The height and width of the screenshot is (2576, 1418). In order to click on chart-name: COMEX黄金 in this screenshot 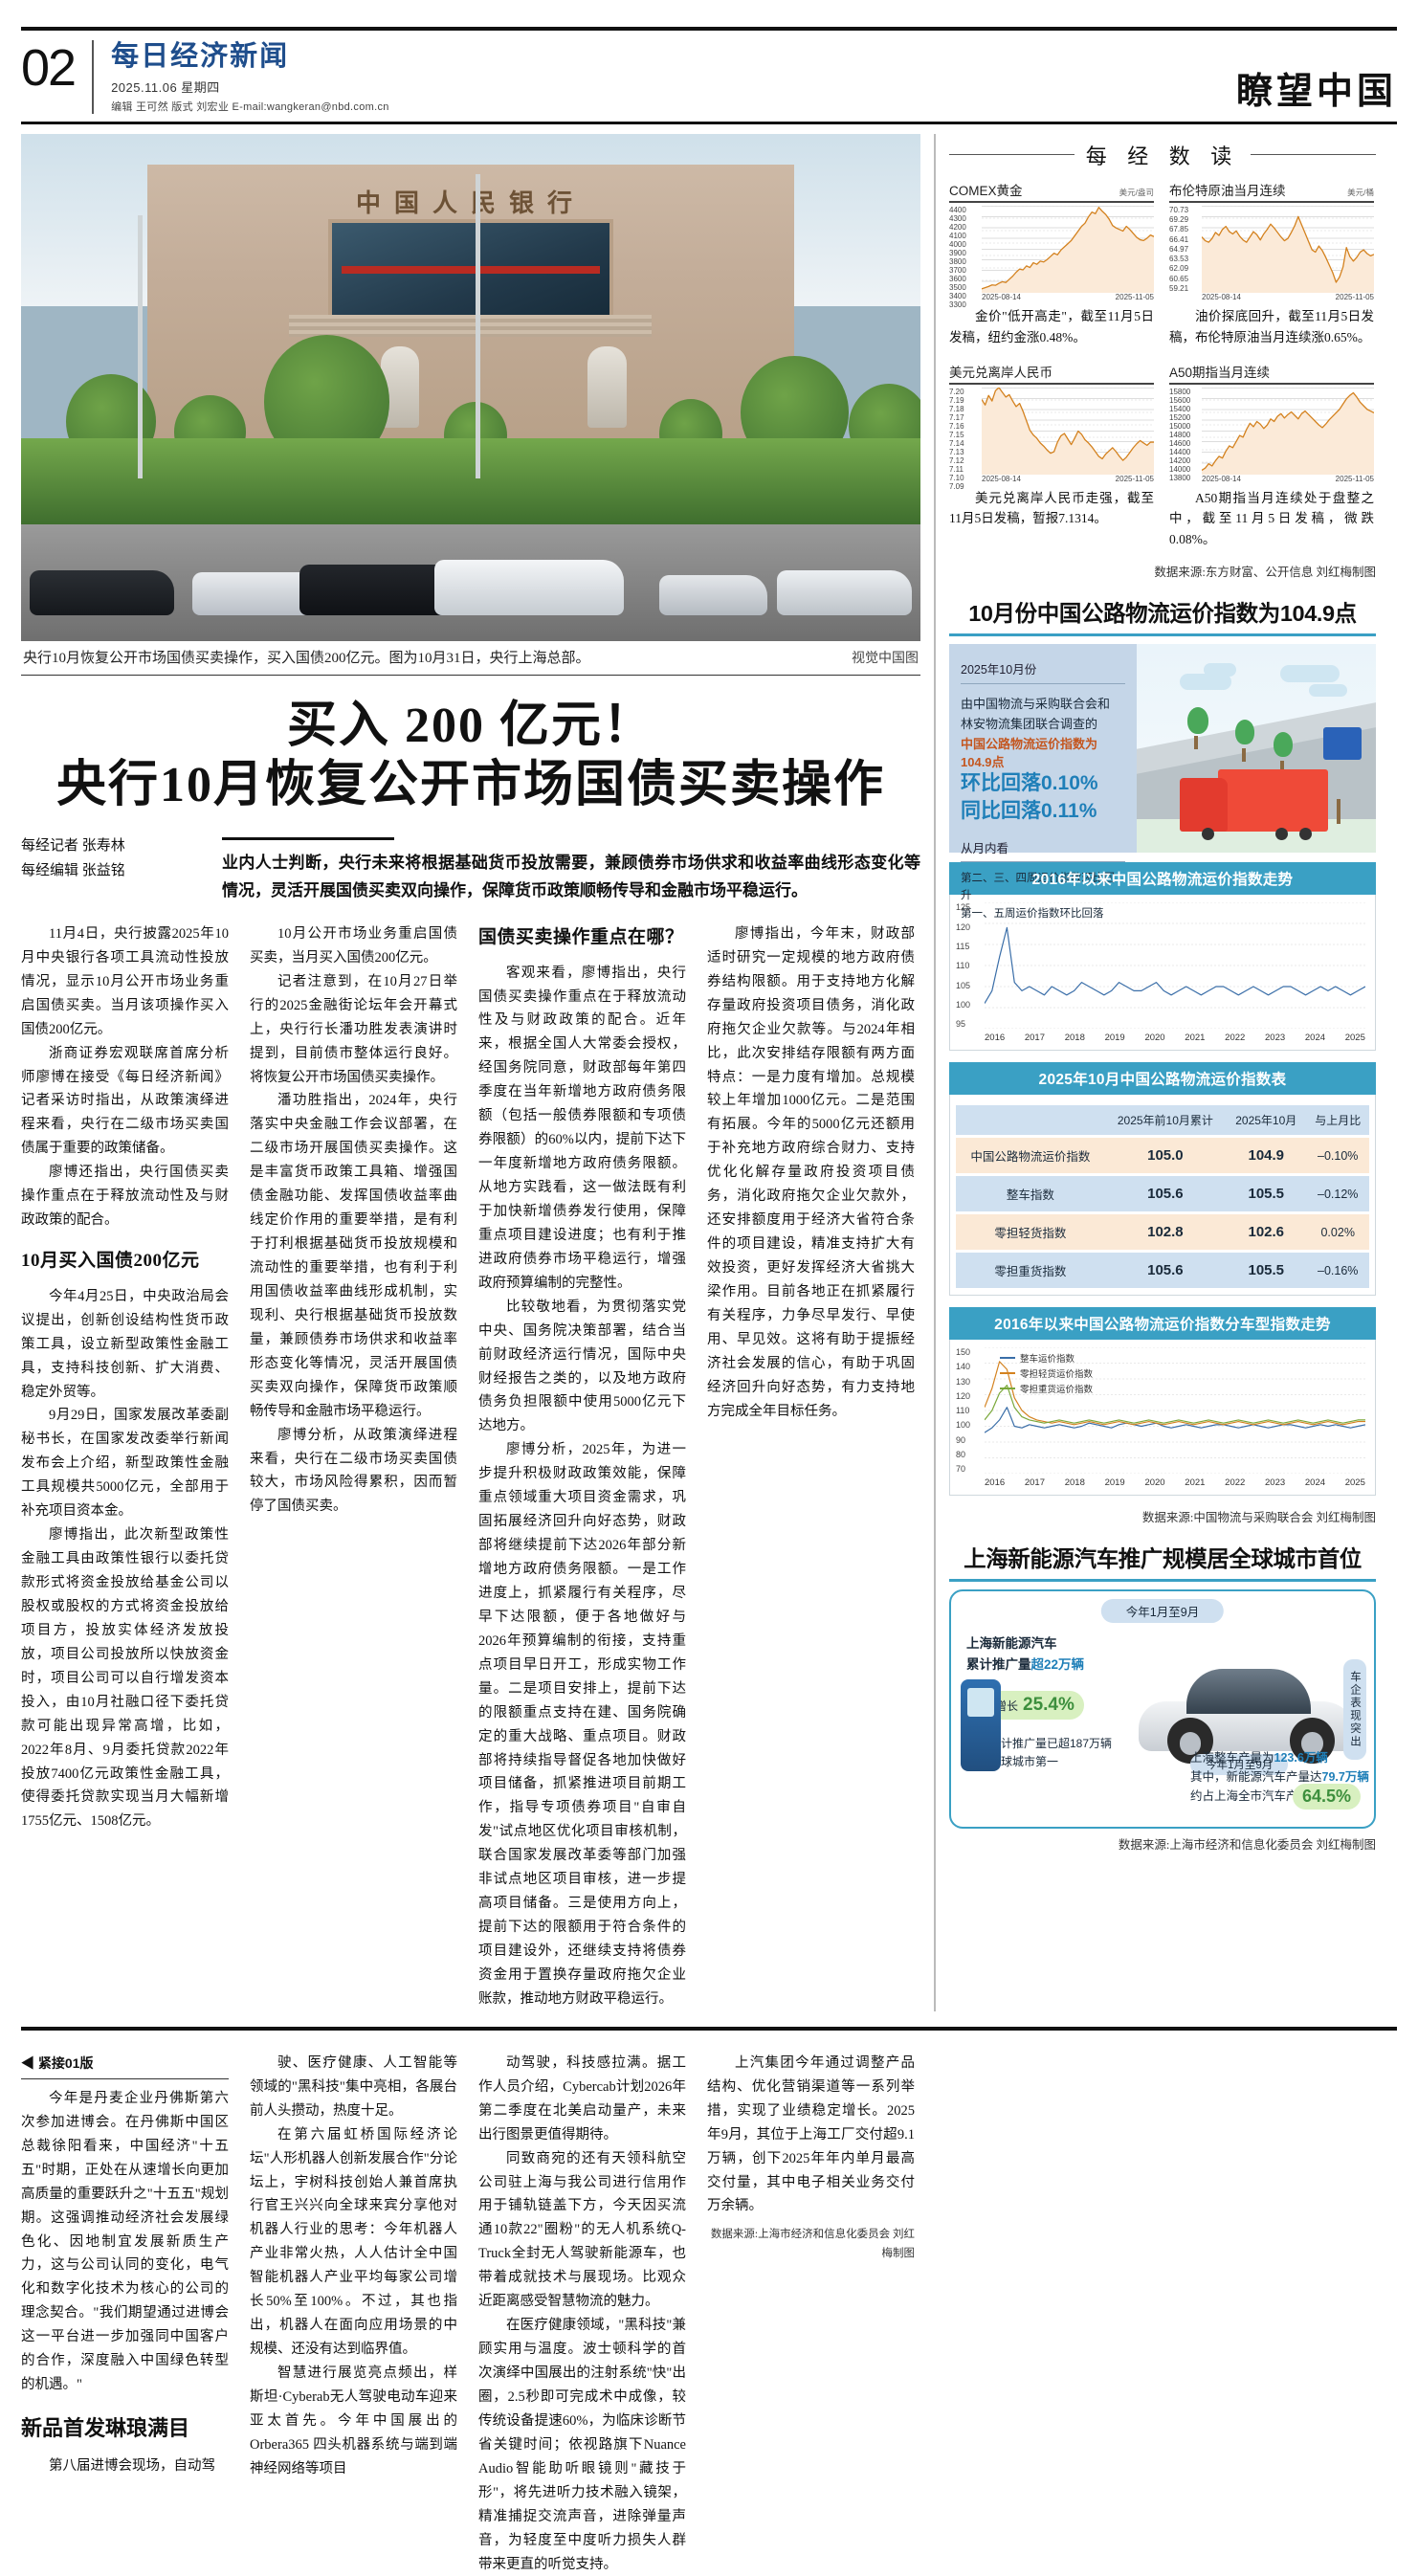, I will do `click(986, 190)`.